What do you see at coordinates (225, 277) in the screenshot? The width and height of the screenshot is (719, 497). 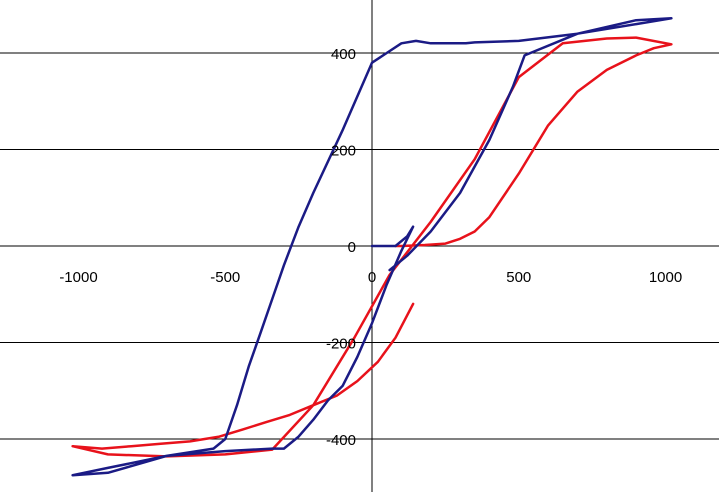 I see `x-tick-label--500: -500` at bounding box center [225, 277].